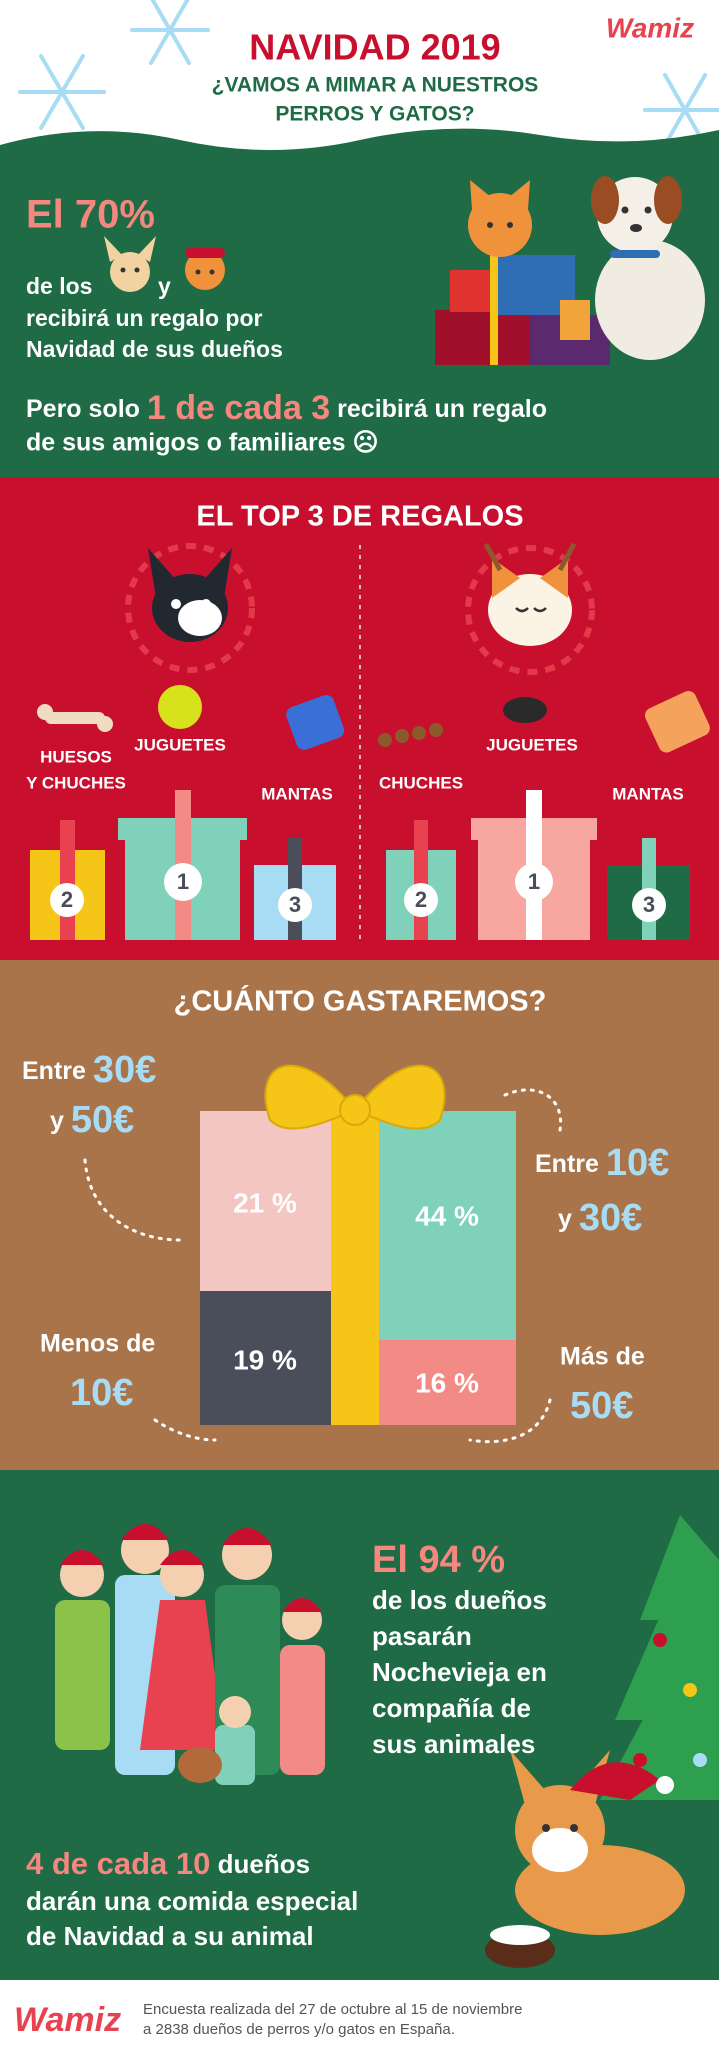 Image resolution: width=719 pixels, height=2048 pixels. Describe the element at coordinates (154, 349) in the screenshot. I see `text-line: Navidad de sus dueños` at that location.